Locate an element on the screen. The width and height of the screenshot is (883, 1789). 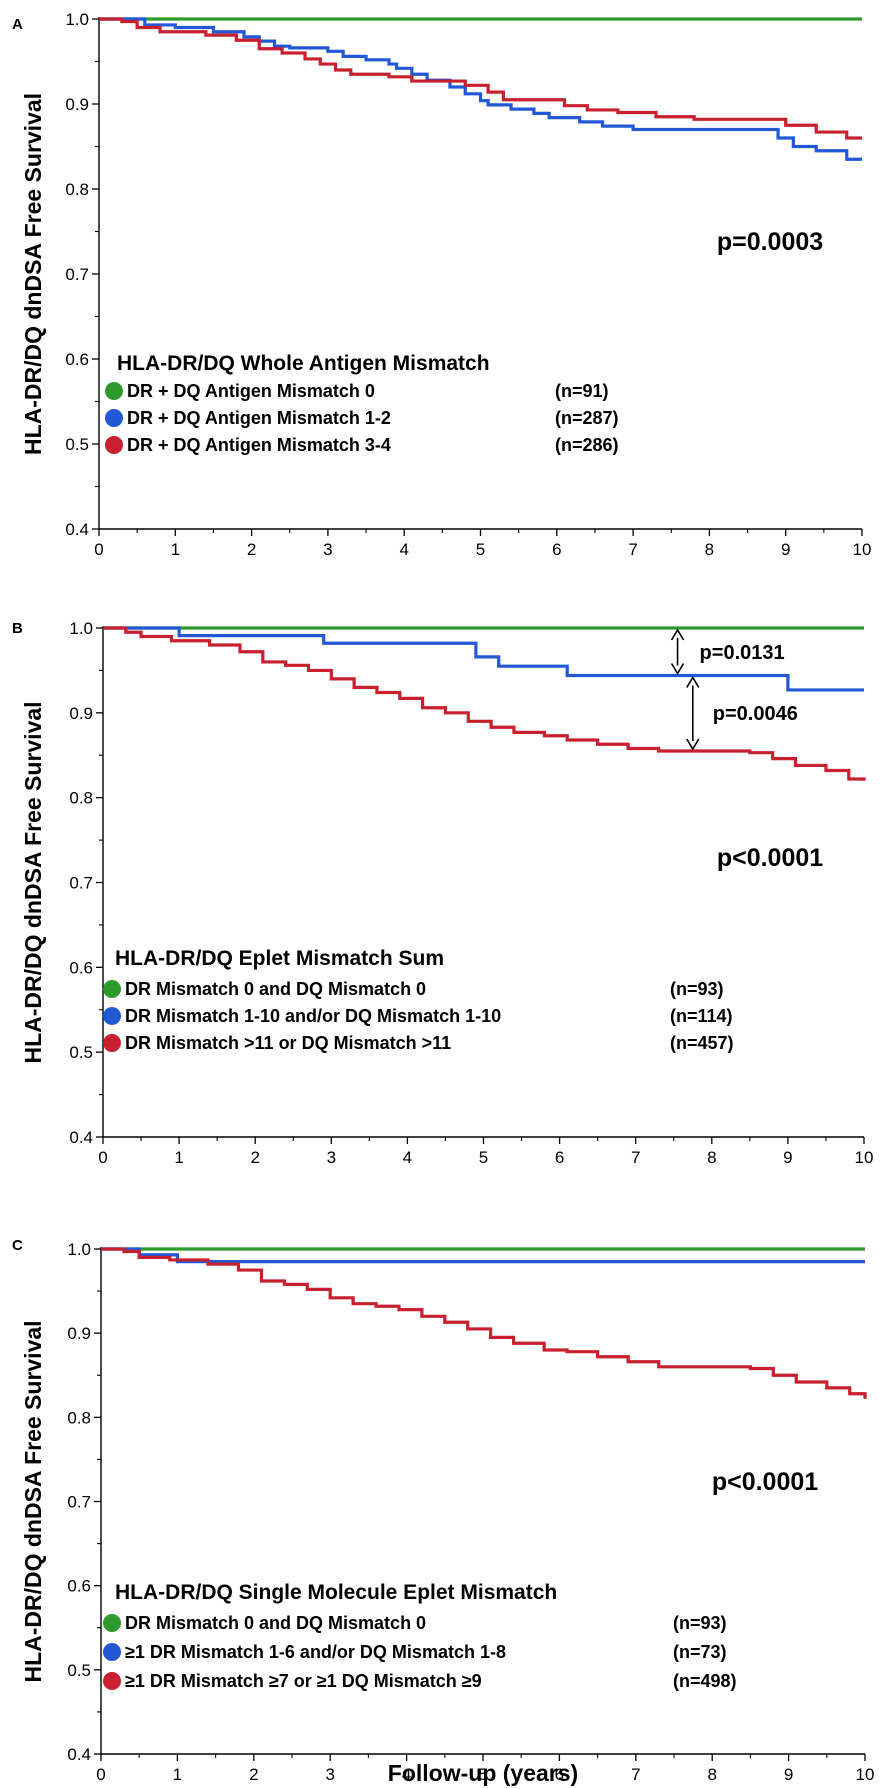
legend-count: (n=286) is located at coordinates (587, 445).